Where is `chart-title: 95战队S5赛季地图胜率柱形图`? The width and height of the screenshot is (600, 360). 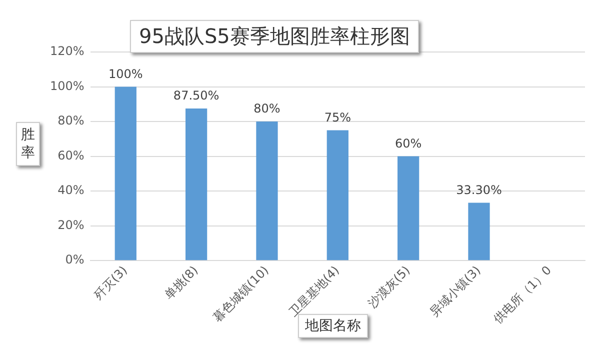
chart-title: 95战队S5赛季地图胜率柱形图 is located at coordinates (274, 36).